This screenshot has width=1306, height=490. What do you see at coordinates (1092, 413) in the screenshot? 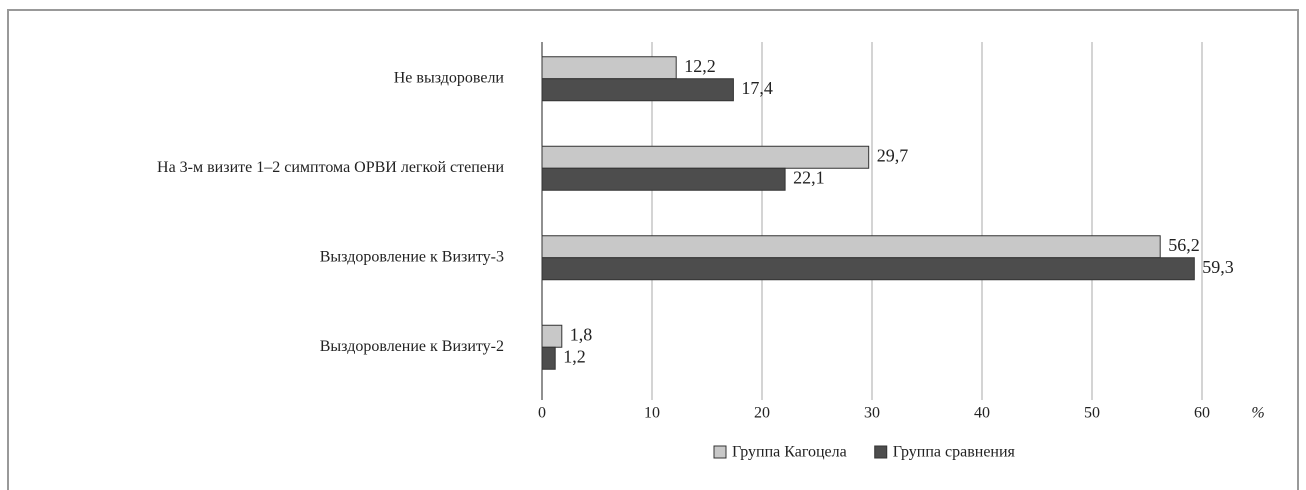
I see `x-tick-label: 50` at bounding box center [1092, 413].